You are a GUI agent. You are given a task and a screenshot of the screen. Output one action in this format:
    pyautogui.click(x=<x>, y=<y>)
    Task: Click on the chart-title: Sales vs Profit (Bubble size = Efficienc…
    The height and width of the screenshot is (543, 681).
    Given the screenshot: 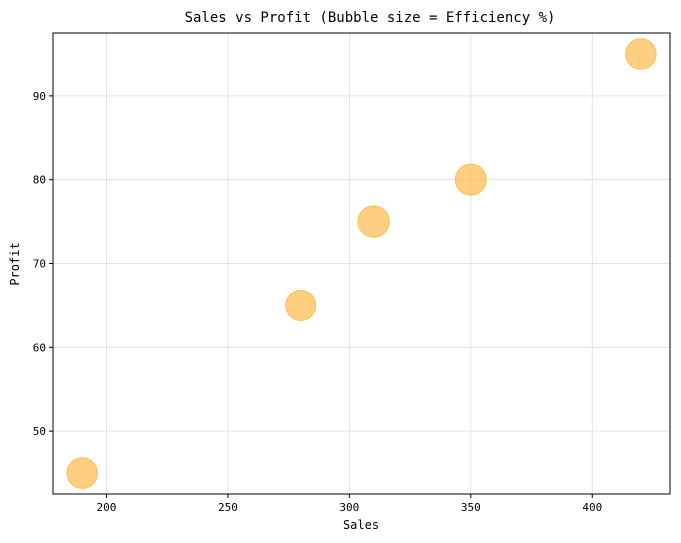 What is the action you would take?
    pyautogui.click(x=370, y=18)
    